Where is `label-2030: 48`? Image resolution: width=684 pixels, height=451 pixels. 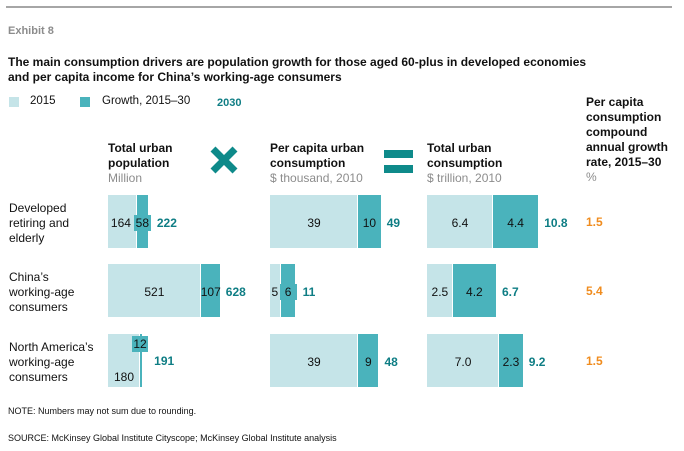
label-2030: 48 is located at coordinates (391, 361).